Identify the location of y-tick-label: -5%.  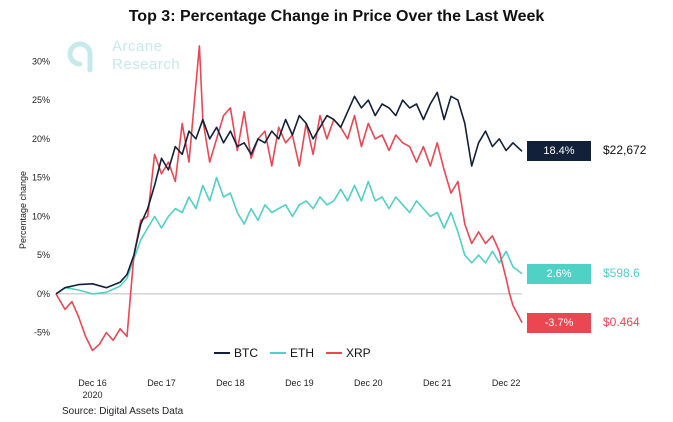
(42, 333).